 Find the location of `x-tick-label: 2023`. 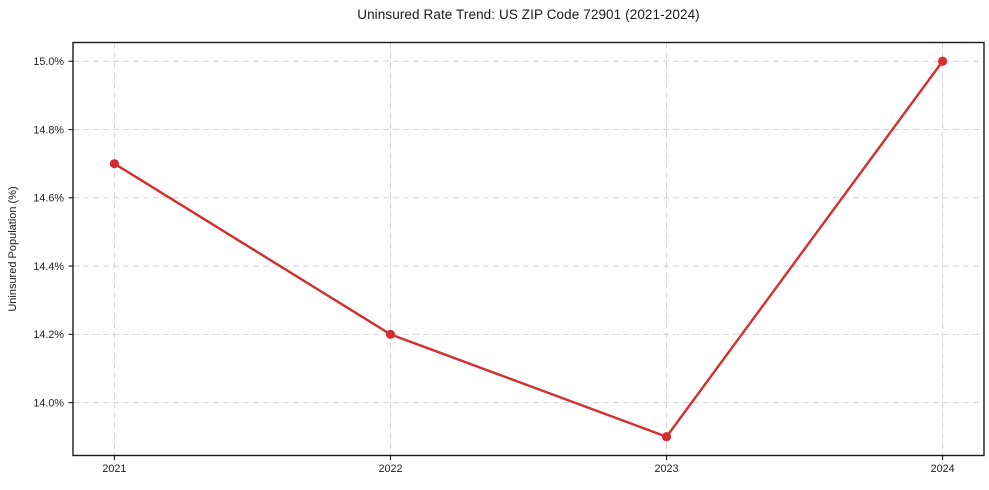

x-tick-label: 2023 is located at coordinates (667, 469).